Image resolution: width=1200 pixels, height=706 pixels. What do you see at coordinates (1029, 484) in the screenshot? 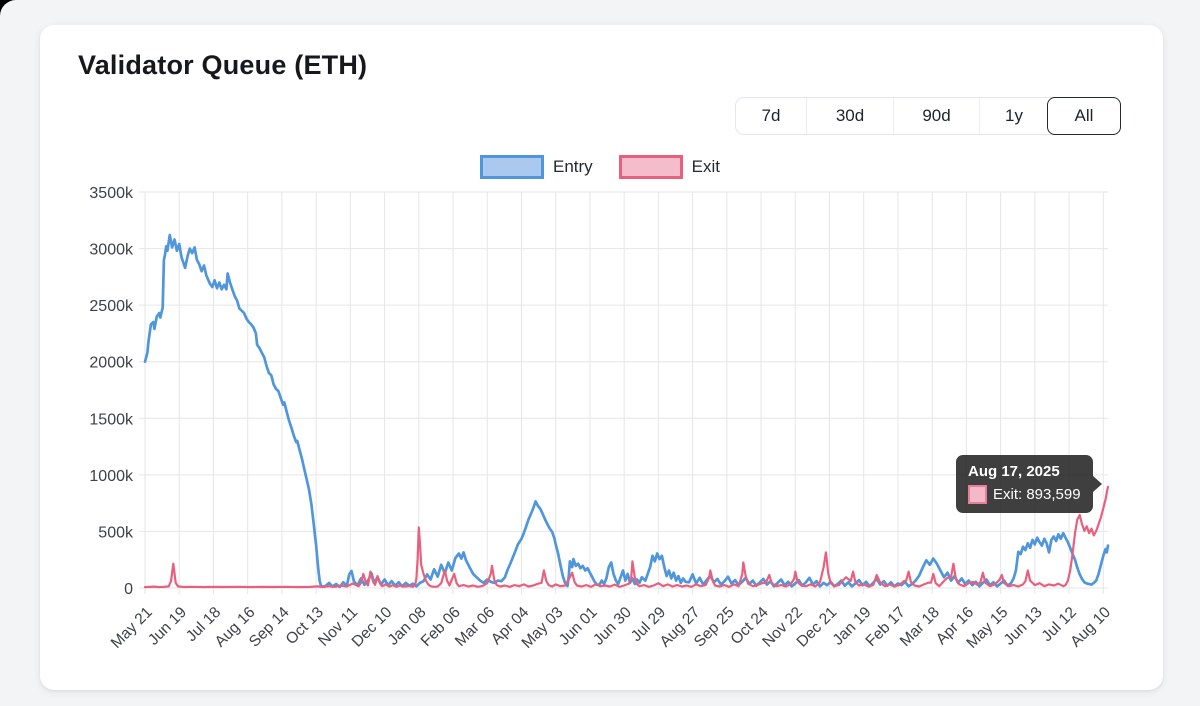
I see `chart-tooltip: Aug 17, 2025 Exit: 893,599` at bounding box center [1029, 484].